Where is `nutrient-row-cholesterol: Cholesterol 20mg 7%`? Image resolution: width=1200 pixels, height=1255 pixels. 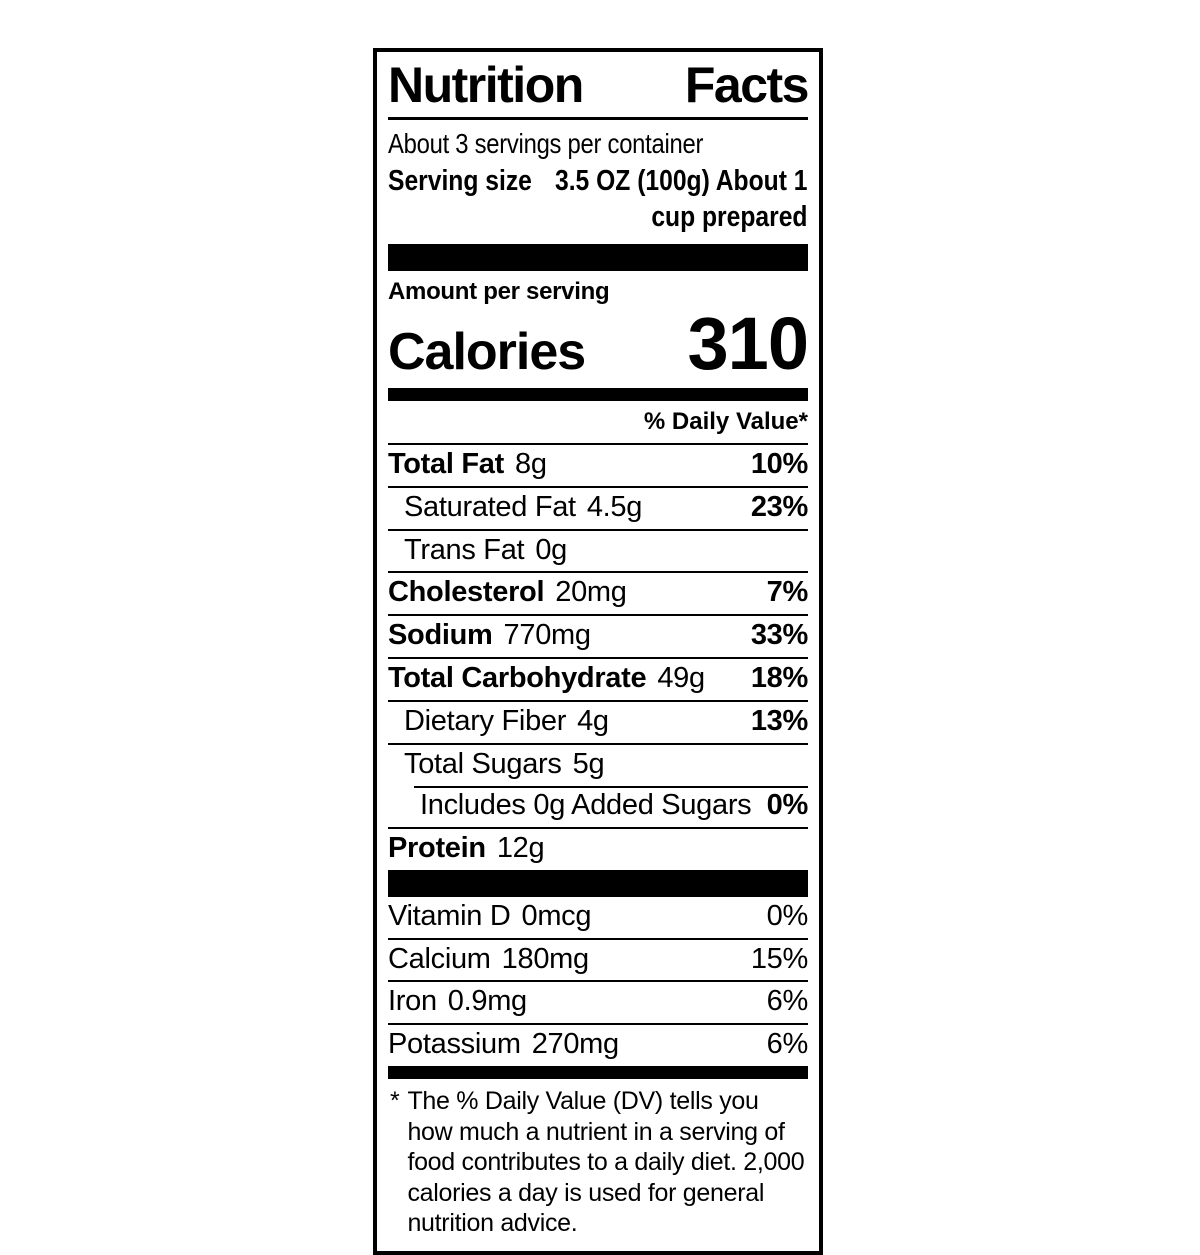 nutrient-row-cholesterol: Cholesterol 20mg 7% is located at coordinates (598, 592).